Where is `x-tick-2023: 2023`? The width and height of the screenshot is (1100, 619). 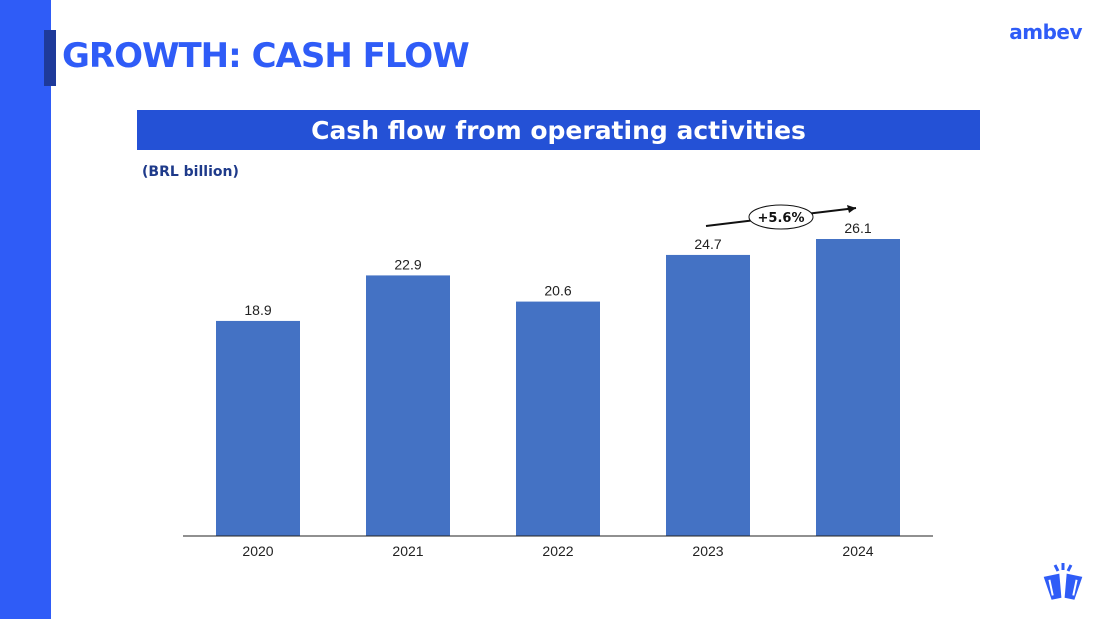
x-tick-2023: 2023 is located at coordinates (707, 551).